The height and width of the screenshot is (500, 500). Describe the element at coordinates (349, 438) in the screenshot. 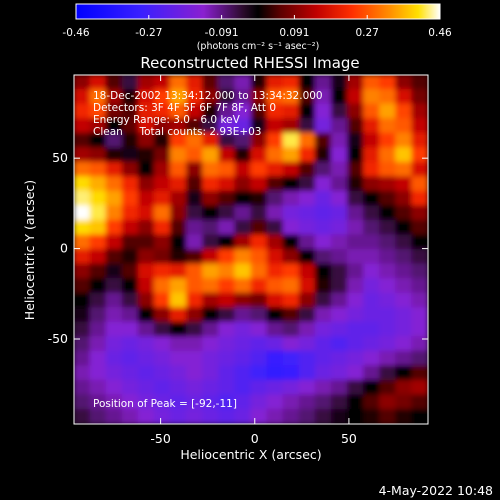

I see `x-tick-label: 50` at that location.